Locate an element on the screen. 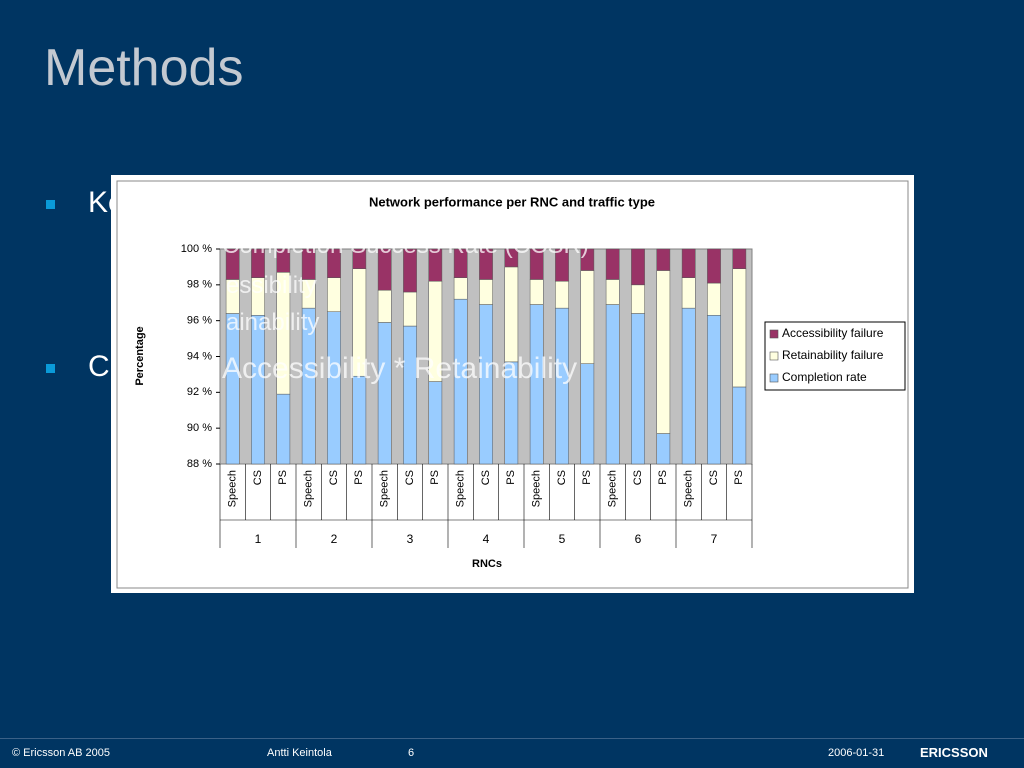 The height and width of the screenshot is (768, 1024). group-label: 7 is located at coordinates (714, 539).